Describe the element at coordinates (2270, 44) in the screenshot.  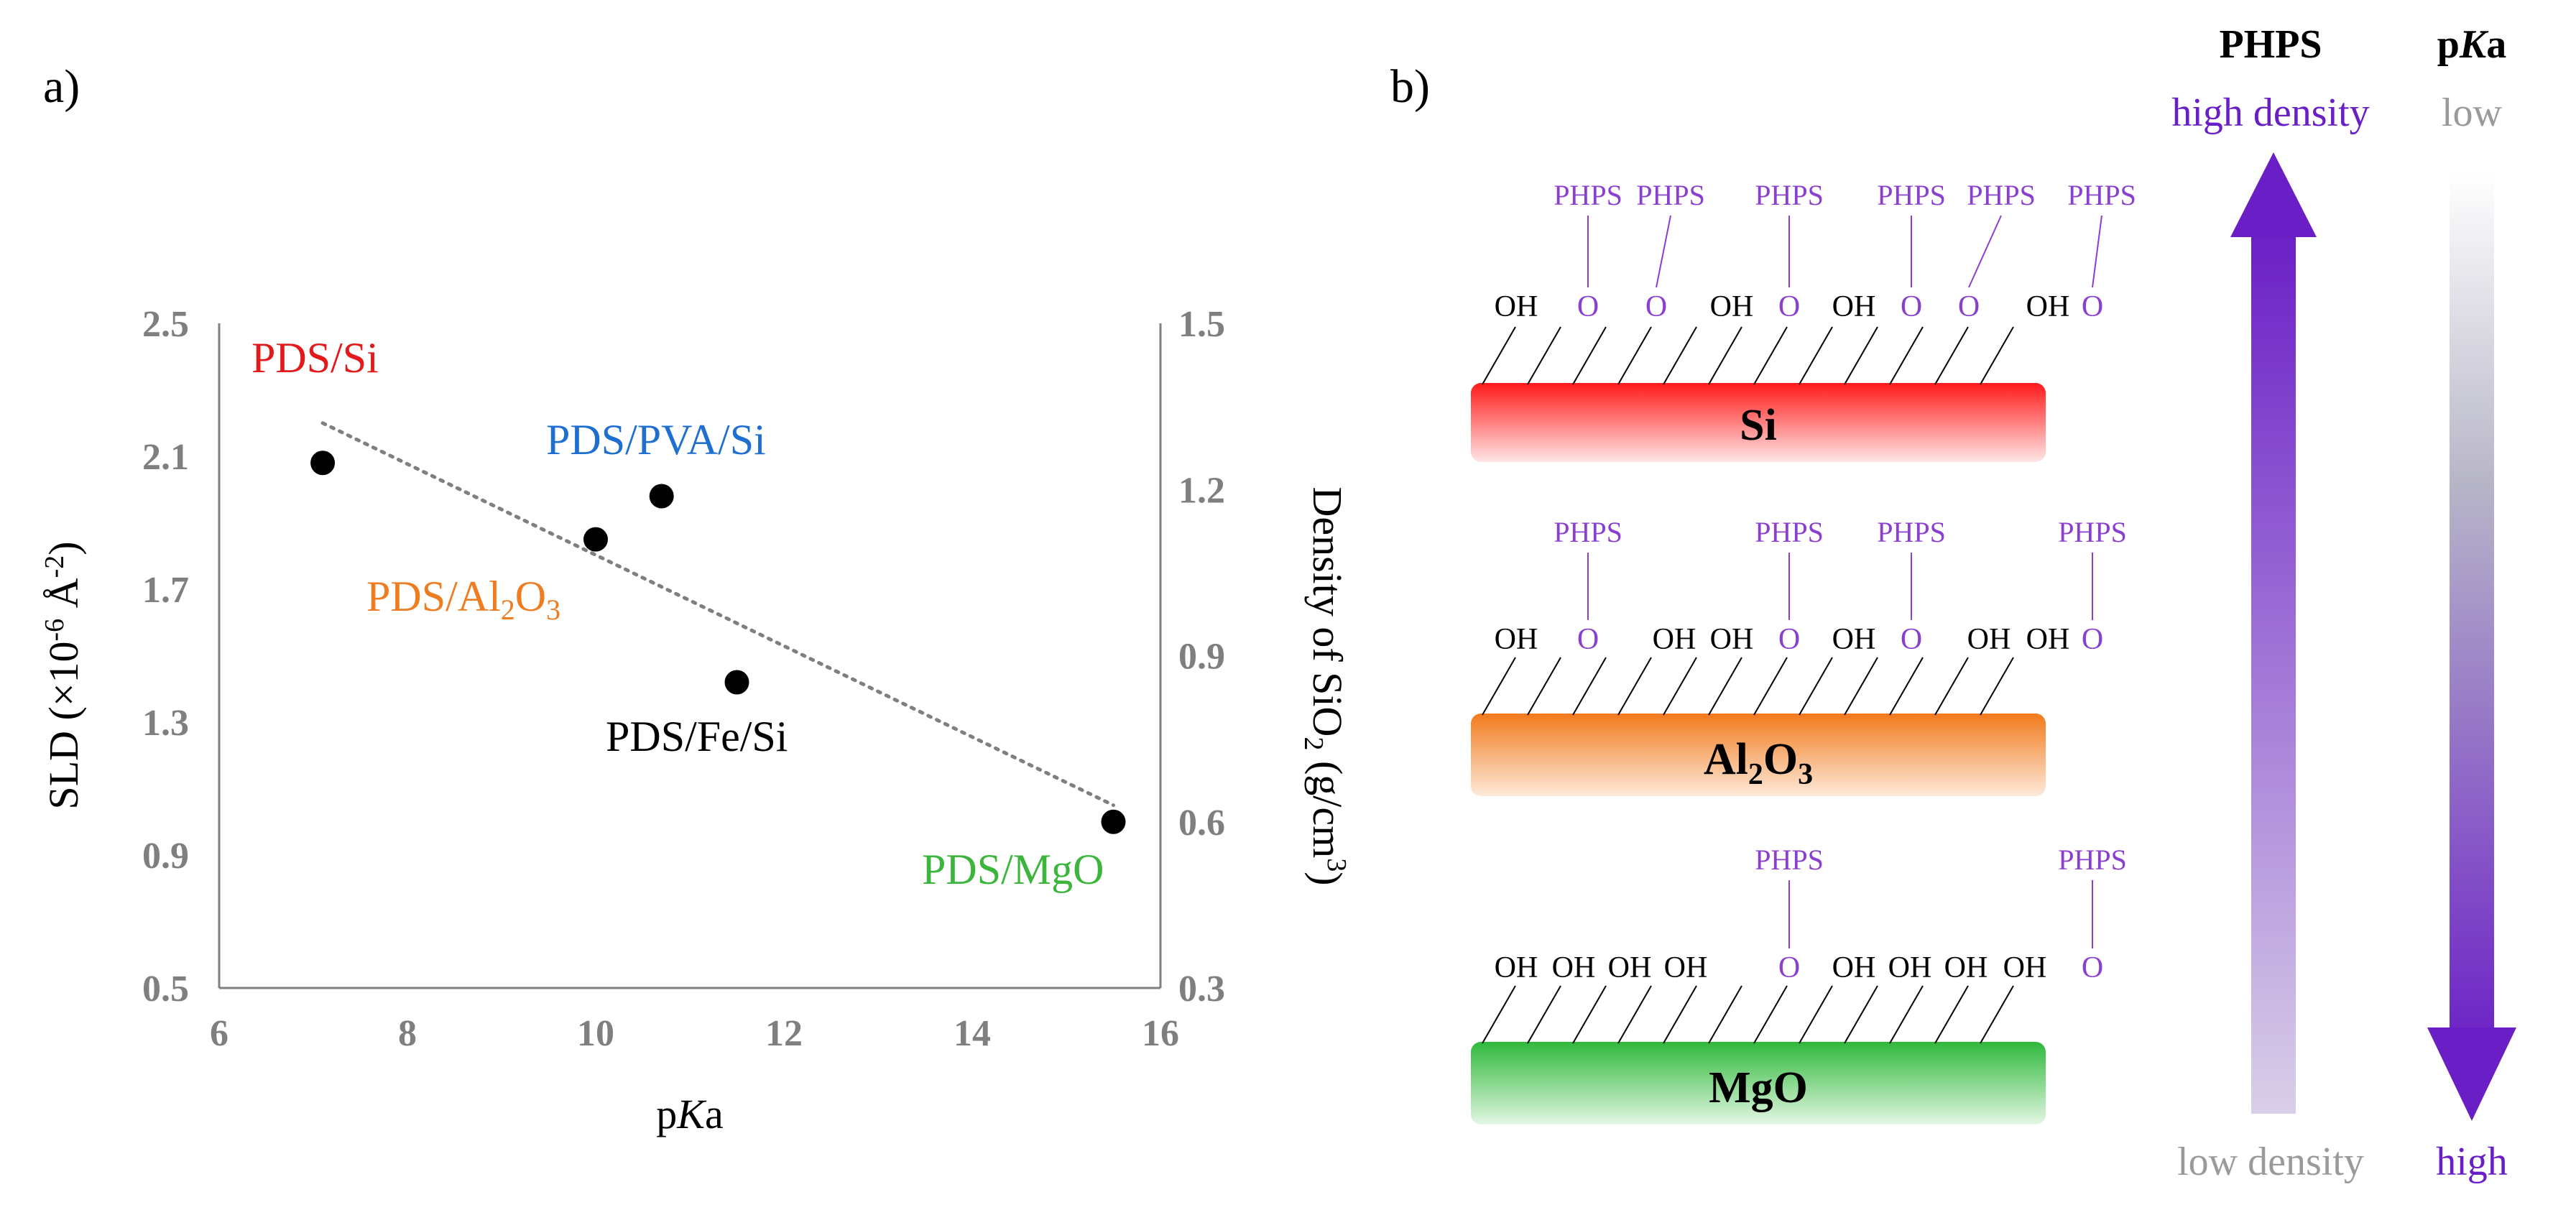
I see `phps-header: PHPS` at that location.